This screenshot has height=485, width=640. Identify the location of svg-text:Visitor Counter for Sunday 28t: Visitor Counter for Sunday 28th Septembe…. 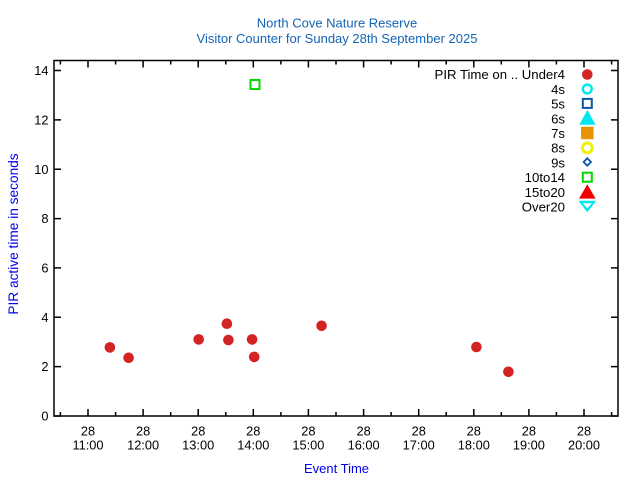
(337, 38).